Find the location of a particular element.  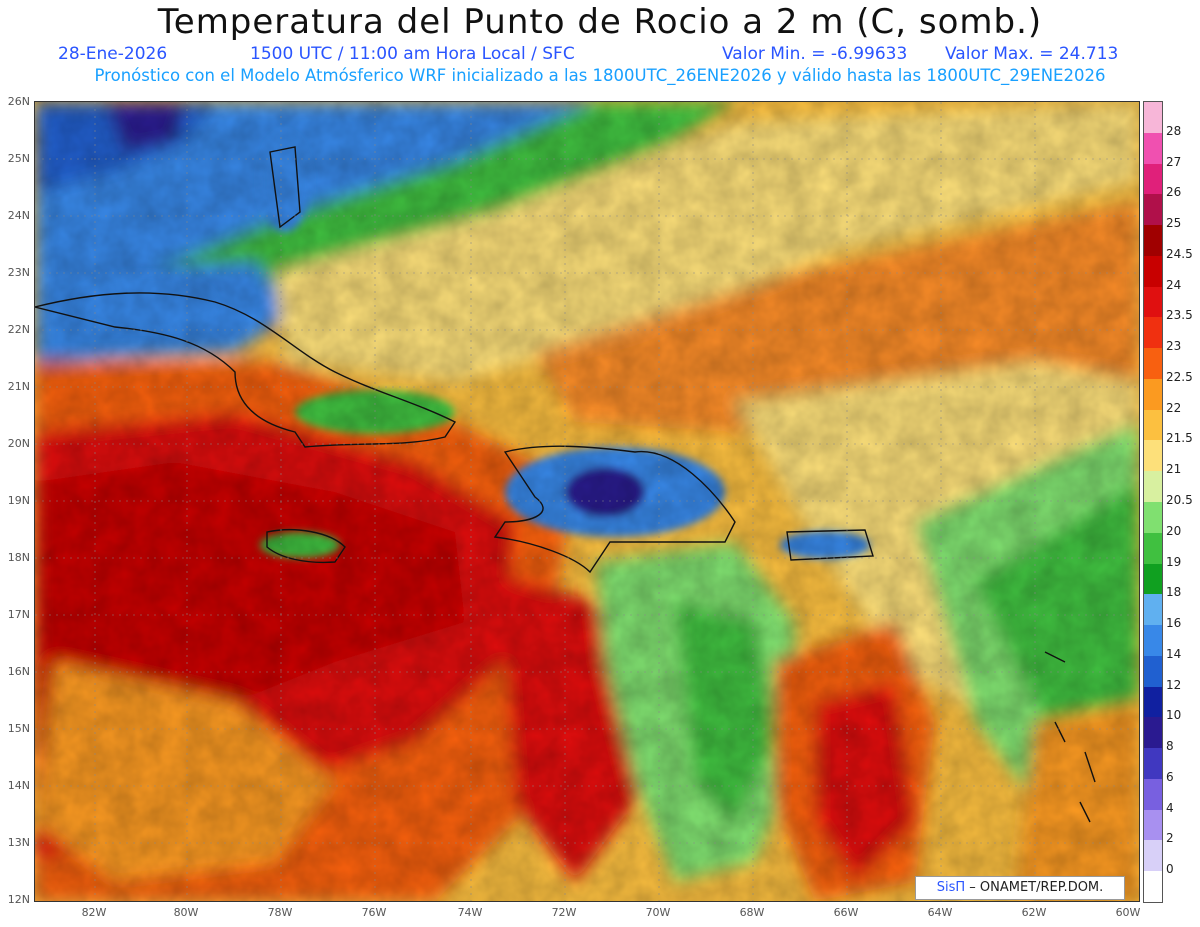

credit-box: SisΠ – ONAMET/REP.DOM. is located at coordinates (1020, 888).